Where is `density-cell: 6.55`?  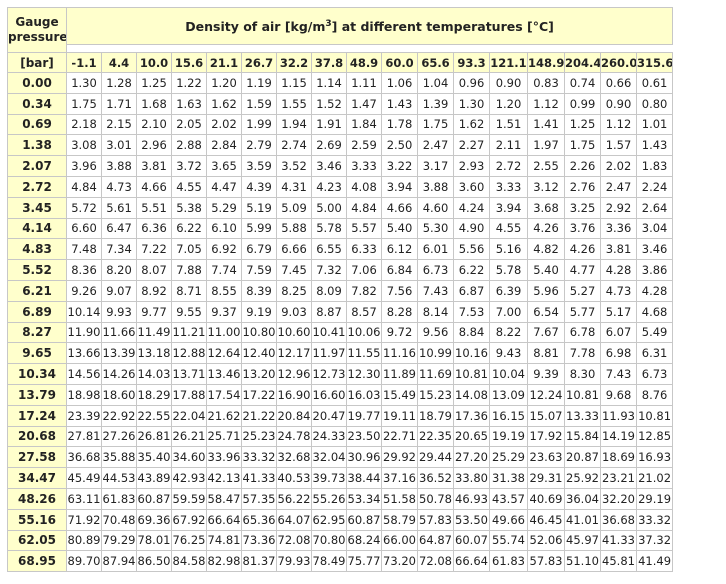
density-cell: 6.55 is located at coordinates (329, 249).